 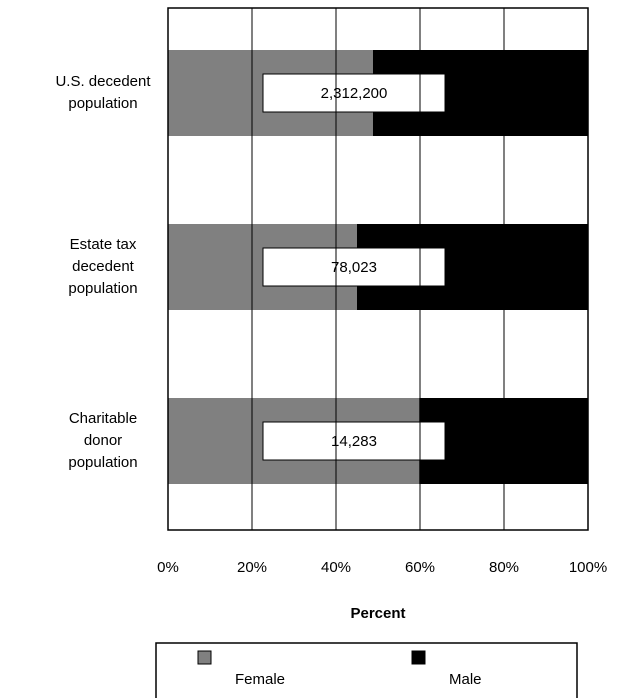 I want to click on count-label: 2,312,200, so click(x=354, y=93).